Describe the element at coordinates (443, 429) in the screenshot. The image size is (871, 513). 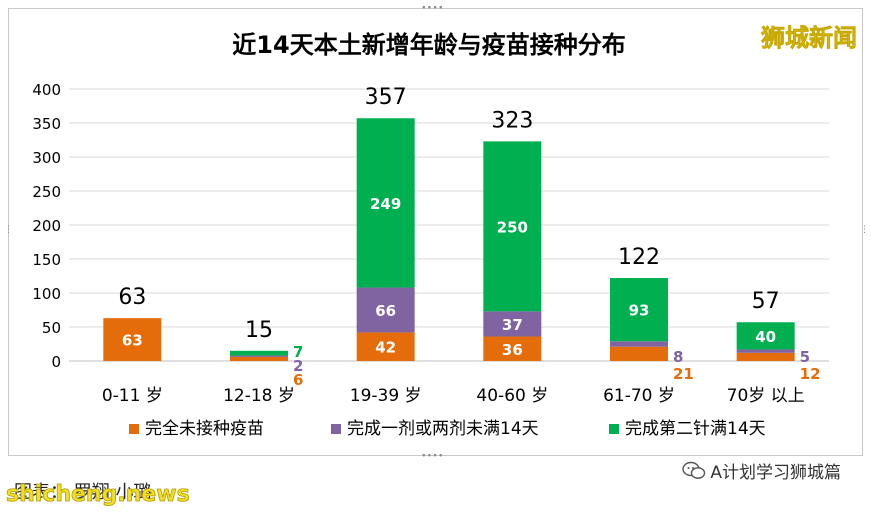
I see `legend-label: 完成一剂或两剂未满14天` at that location.